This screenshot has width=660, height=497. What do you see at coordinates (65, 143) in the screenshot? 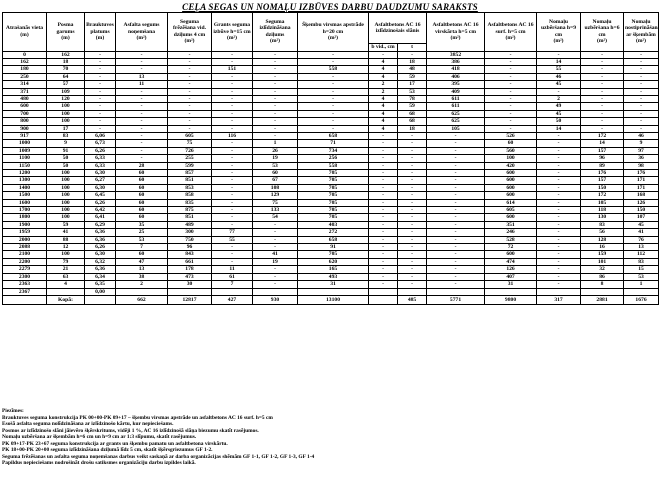
I see `table-cell: 9` at bounding box center [65, 143].